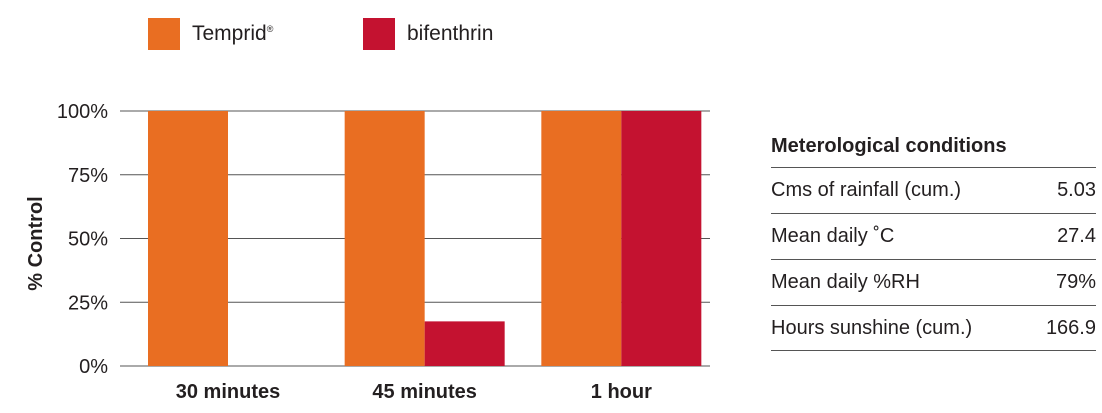 Image resolution: width=1102 pixels, height=413 pixels. What do you see at coordinates (1076, 236) in the screenshot?
I see `met-row-value: 27.4` at bounding box center [1076, 236].